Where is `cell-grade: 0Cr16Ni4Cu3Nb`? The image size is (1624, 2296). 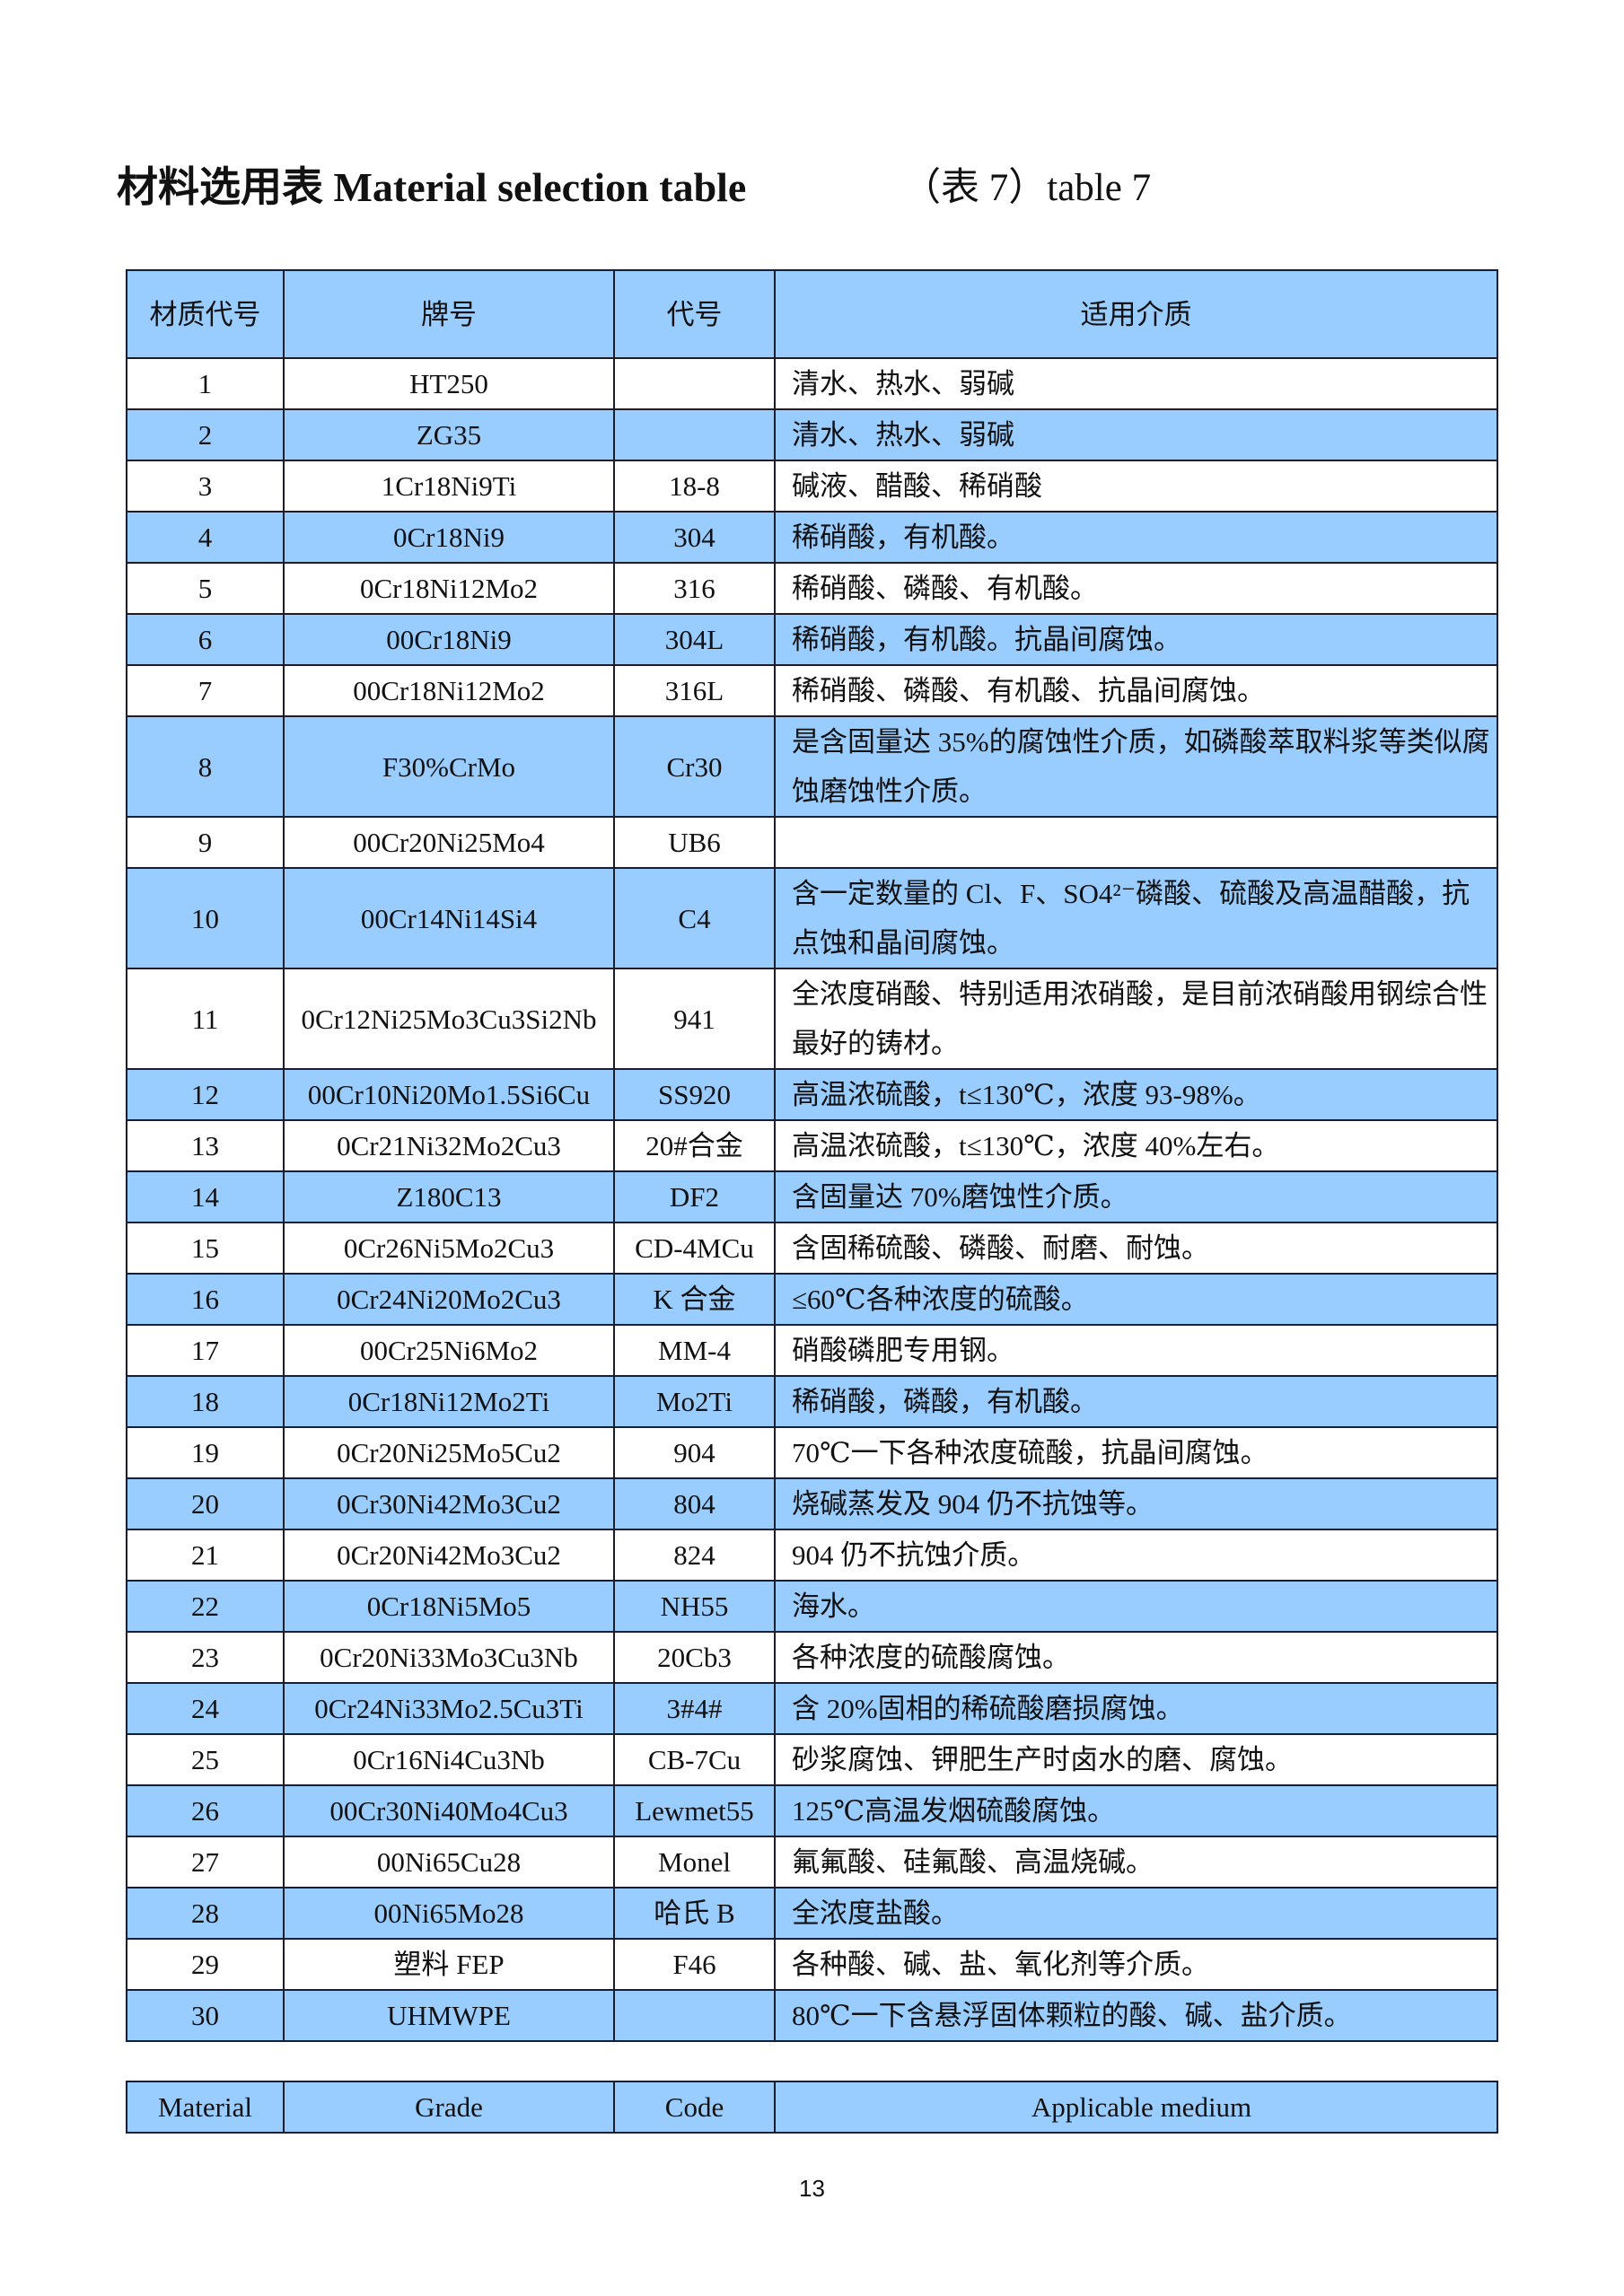
cell-grade: 0Cr16Ni4Cu3Nb is located at coordinates (449, 1759).